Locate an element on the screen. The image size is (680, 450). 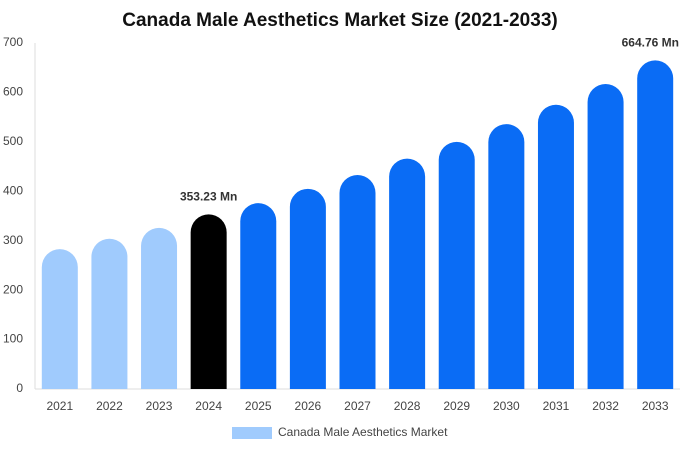
y-tick-label: 500 is located at coordinates (13, 141).